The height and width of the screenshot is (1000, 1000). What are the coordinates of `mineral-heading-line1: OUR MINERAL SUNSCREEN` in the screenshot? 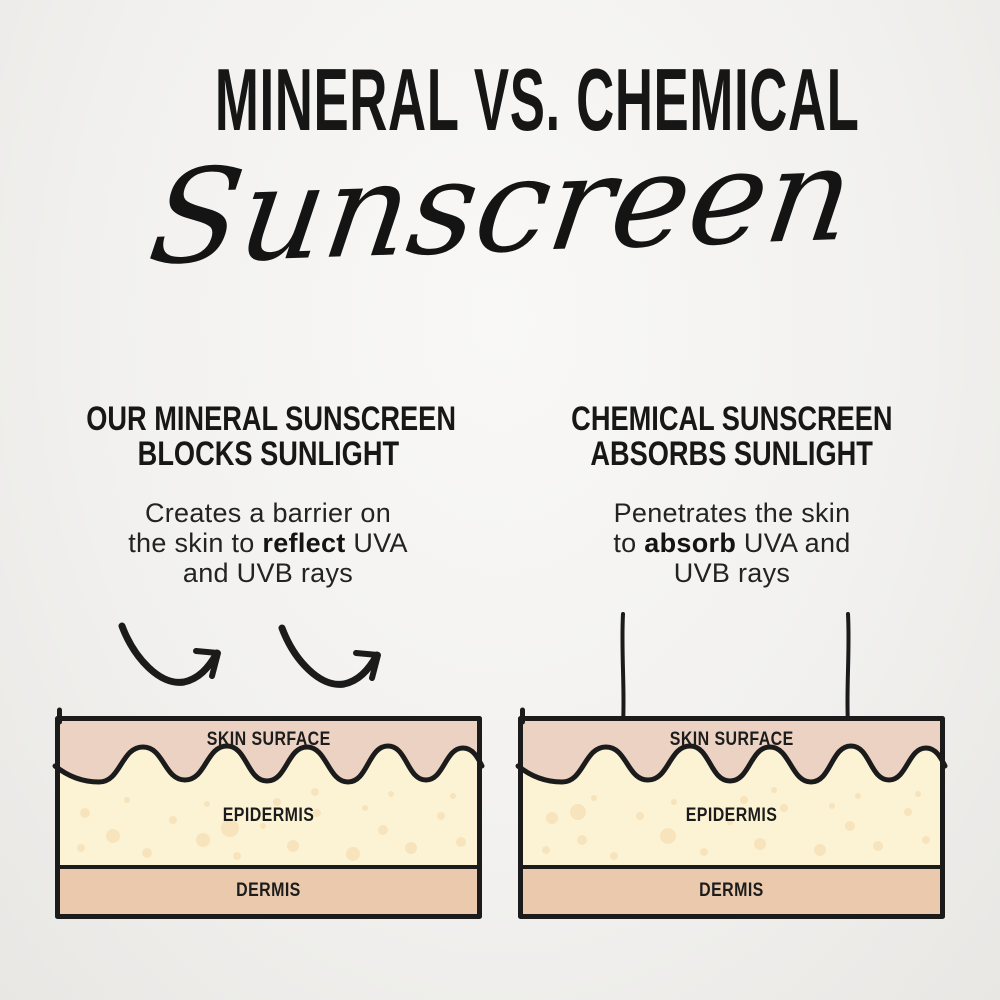 It's located at (271, 419).